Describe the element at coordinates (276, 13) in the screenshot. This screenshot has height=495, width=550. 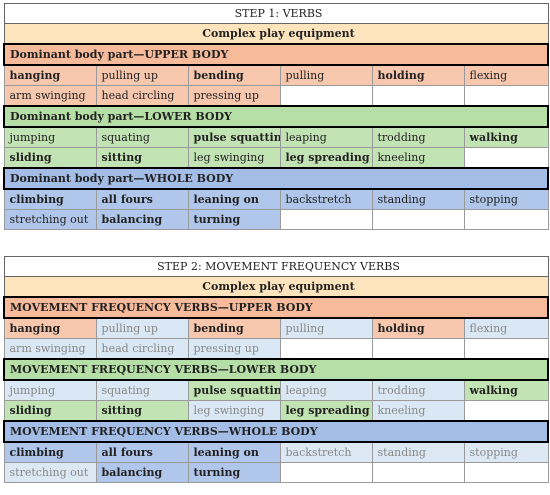
I see `step1-title: STEP 1: VERBS` at that location.